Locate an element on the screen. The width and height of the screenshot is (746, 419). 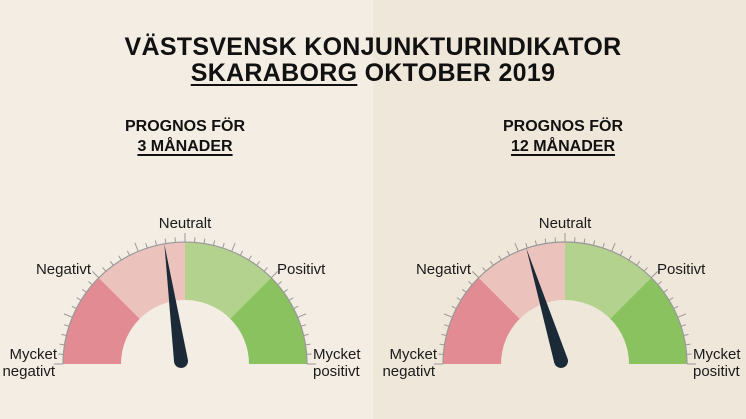
subtitle: SKARABORG OKTOBER 2019 is located at coordinates (373, 73).